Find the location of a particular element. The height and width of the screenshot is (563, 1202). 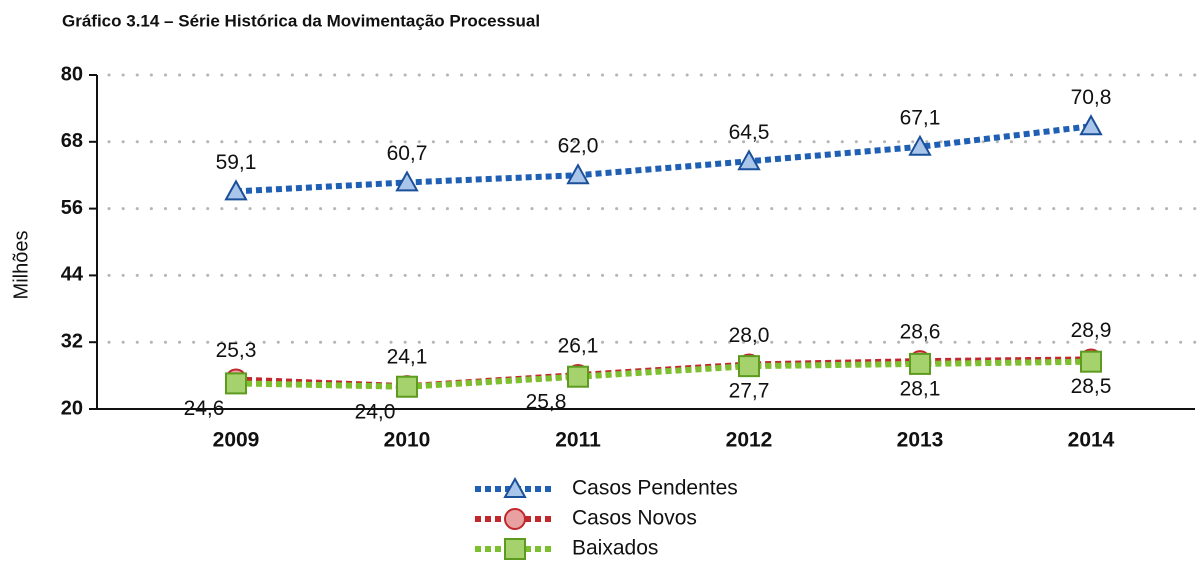

x-tick-label: 2013 is located at coordinates (920, 440).